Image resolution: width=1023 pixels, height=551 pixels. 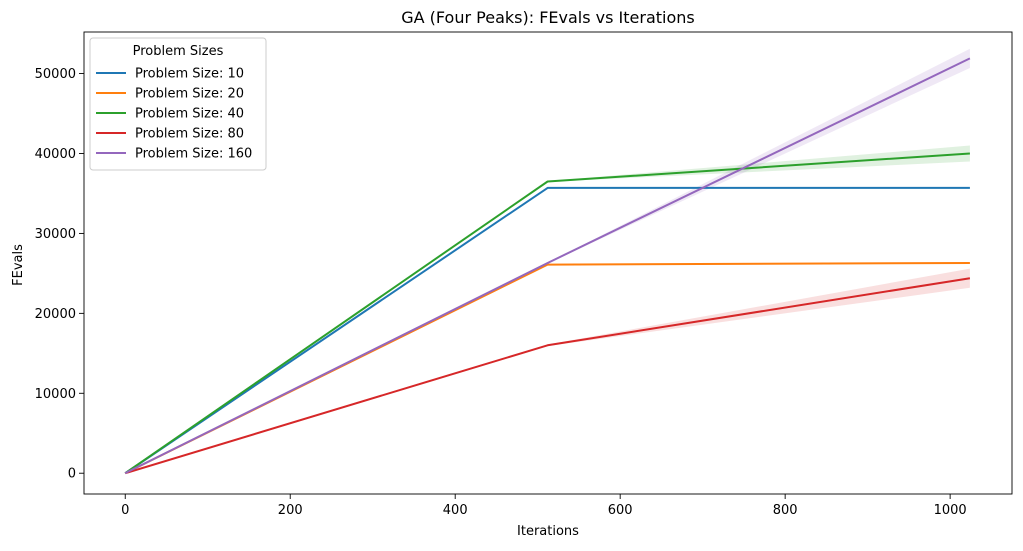 I want to click on y-axis: 0 10000 20000 30000 40000 50000, so click(x=59, y=274).